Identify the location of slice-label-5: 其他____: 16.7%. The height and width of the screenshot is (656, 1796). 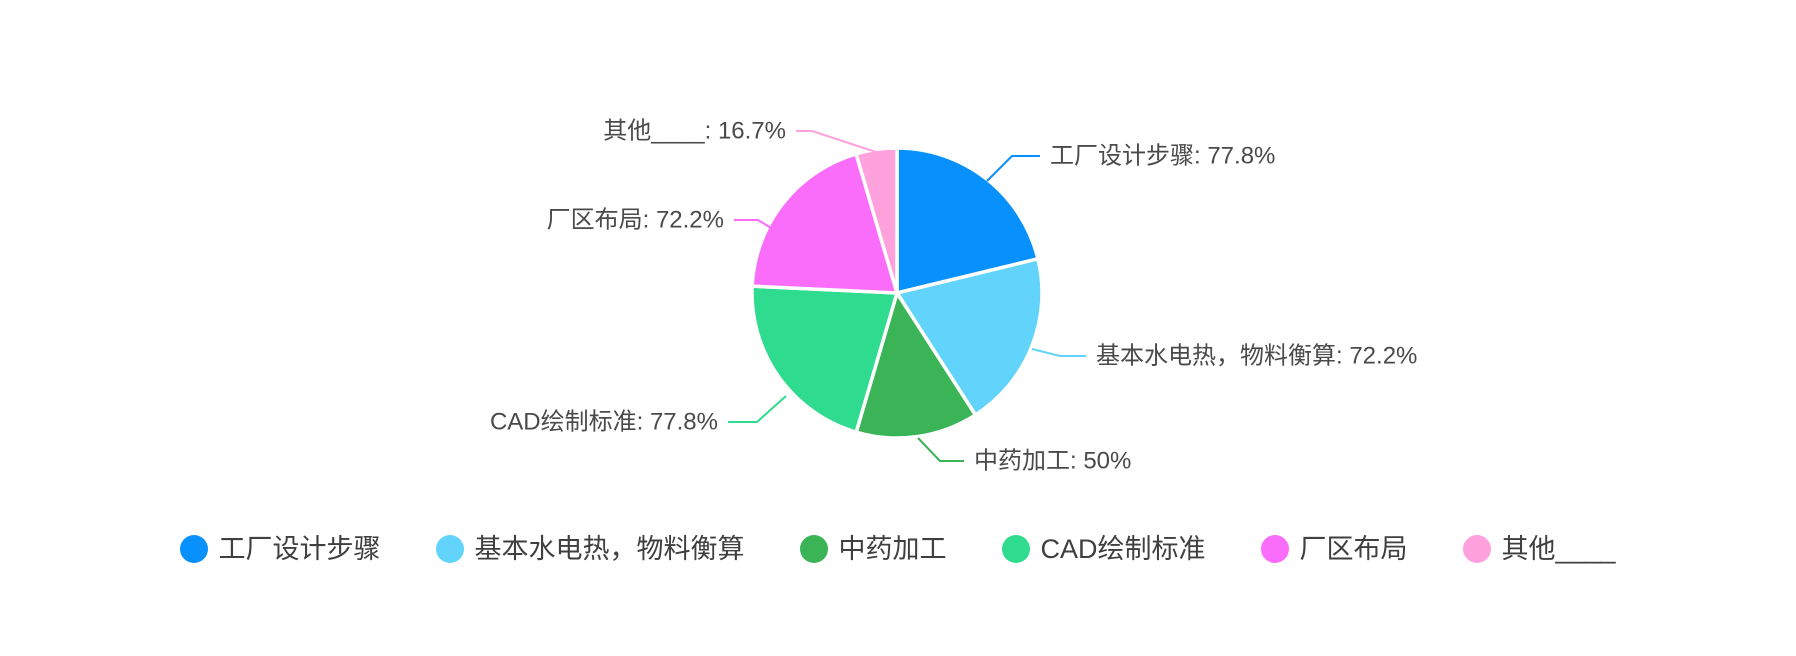
(694, 131).